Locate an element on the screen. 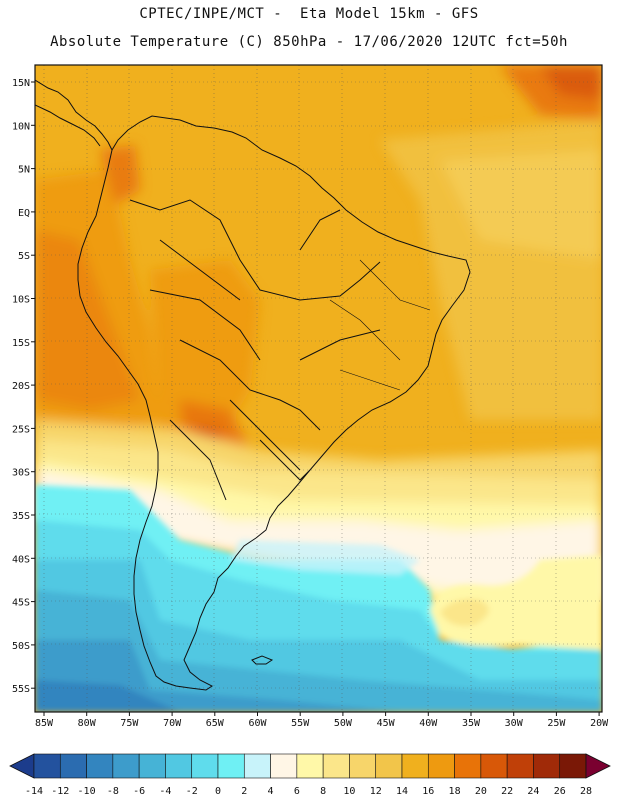 Image resolution: width=618 pixels, height=800 pixels. lon-label: 75W is located at coordinates (129, 723).